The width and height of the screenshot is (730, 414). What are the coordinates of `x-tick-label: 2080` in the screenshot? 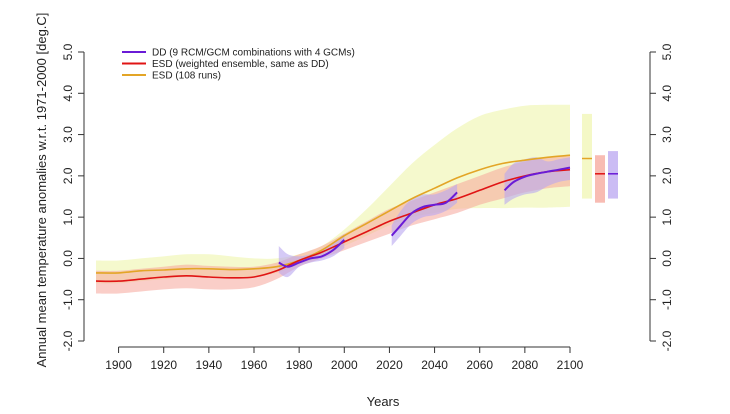 It's located at (525, 365).